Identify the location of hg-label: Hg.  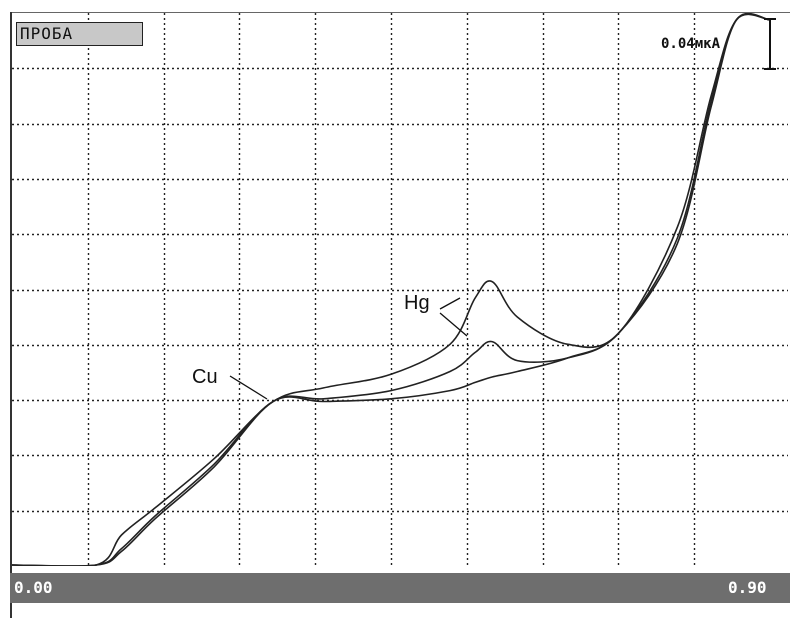
(417, 303).